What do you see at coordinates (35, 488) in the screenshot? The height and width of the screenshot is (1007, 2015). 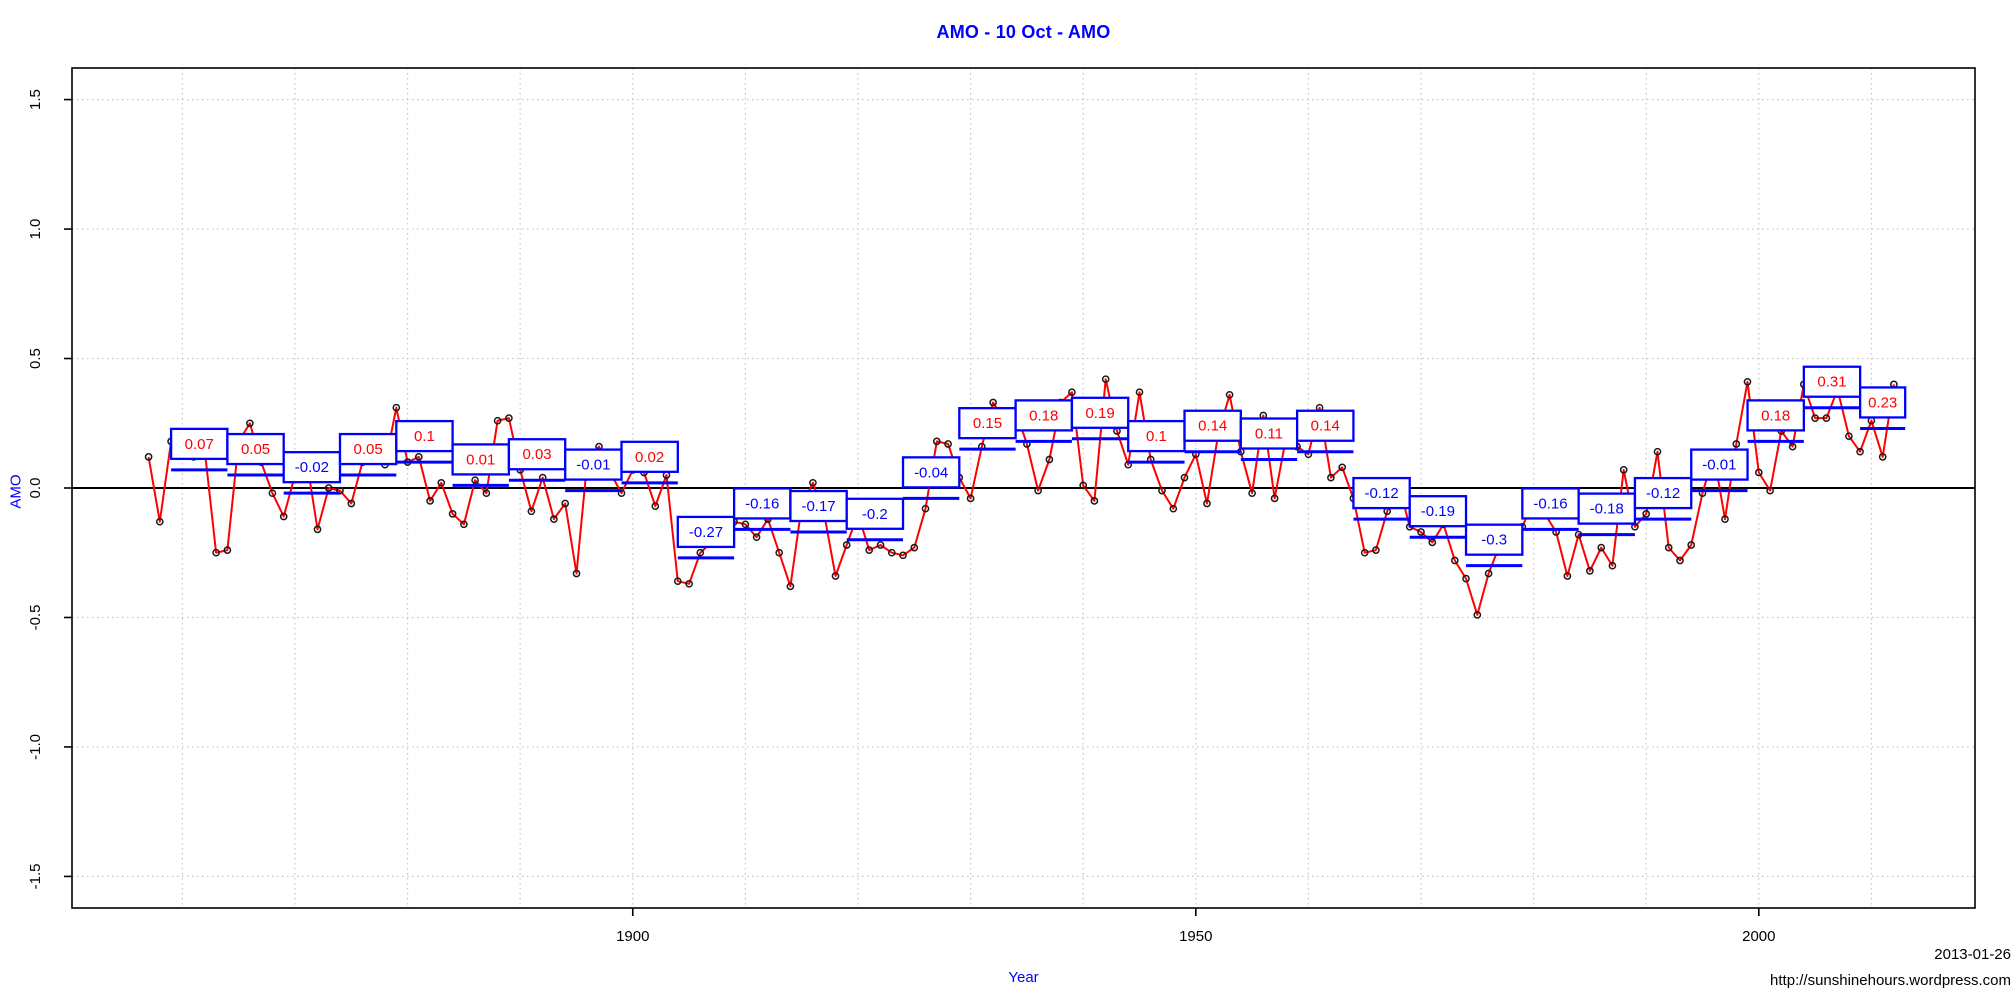 I see `y-tick-label: 0.0` at bounding box center [35, 488].